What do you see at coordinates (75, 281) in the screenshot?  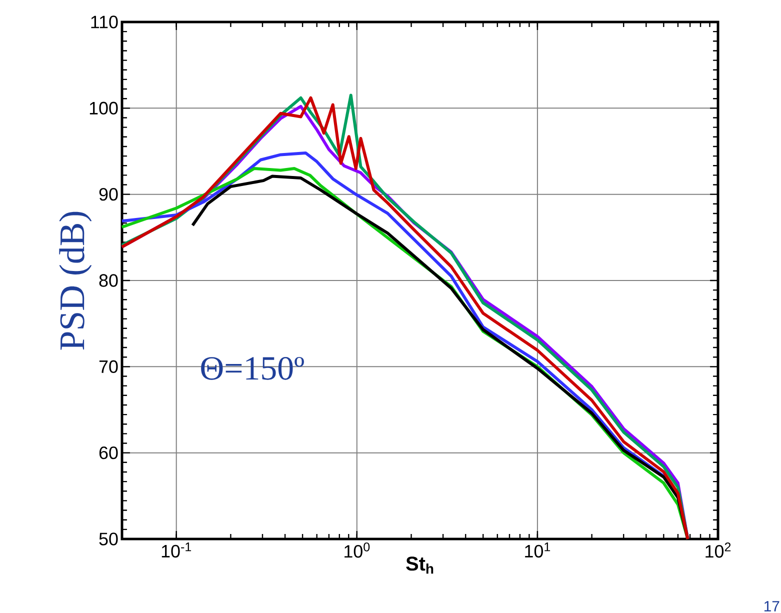 I see `y-axis-title: PSD (dB)` at bounding box center [75, 281].